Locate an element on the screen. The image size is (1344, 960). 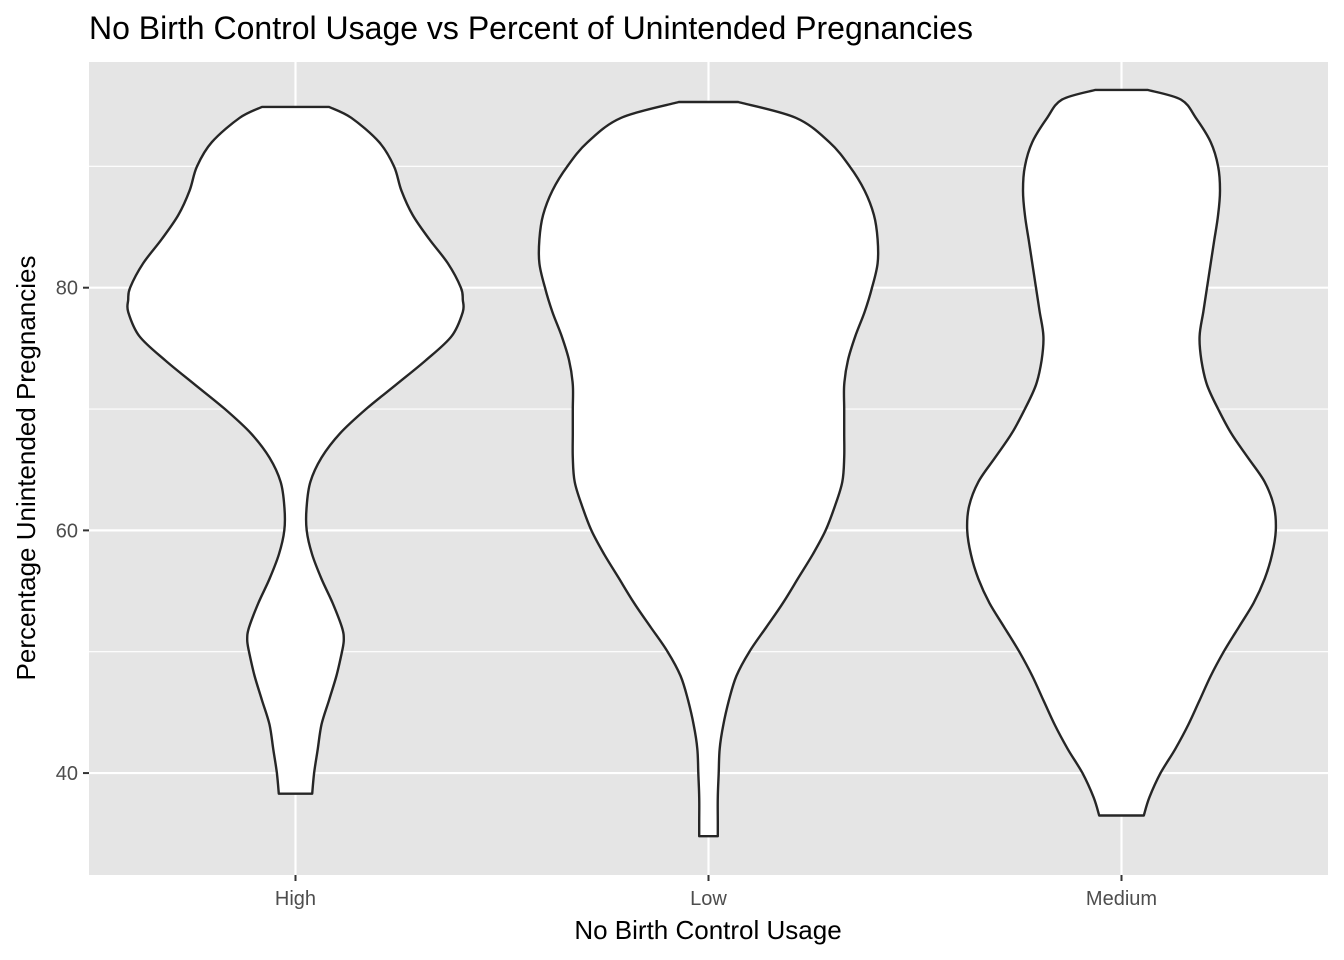
x-axis-title: No Birth Control Usage is located at coordinates (707, 930).